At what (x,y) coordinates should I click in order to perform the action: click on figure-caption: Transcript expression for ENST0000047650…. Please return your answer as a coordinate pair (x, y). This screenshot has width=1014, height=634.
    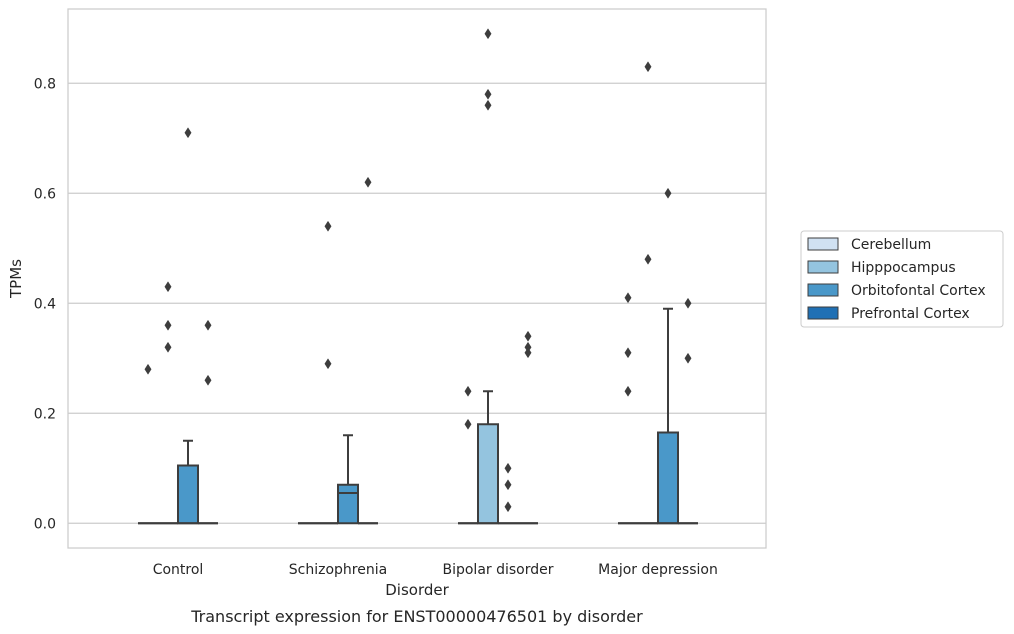
    Looking at the image, I should click on (416, 616).